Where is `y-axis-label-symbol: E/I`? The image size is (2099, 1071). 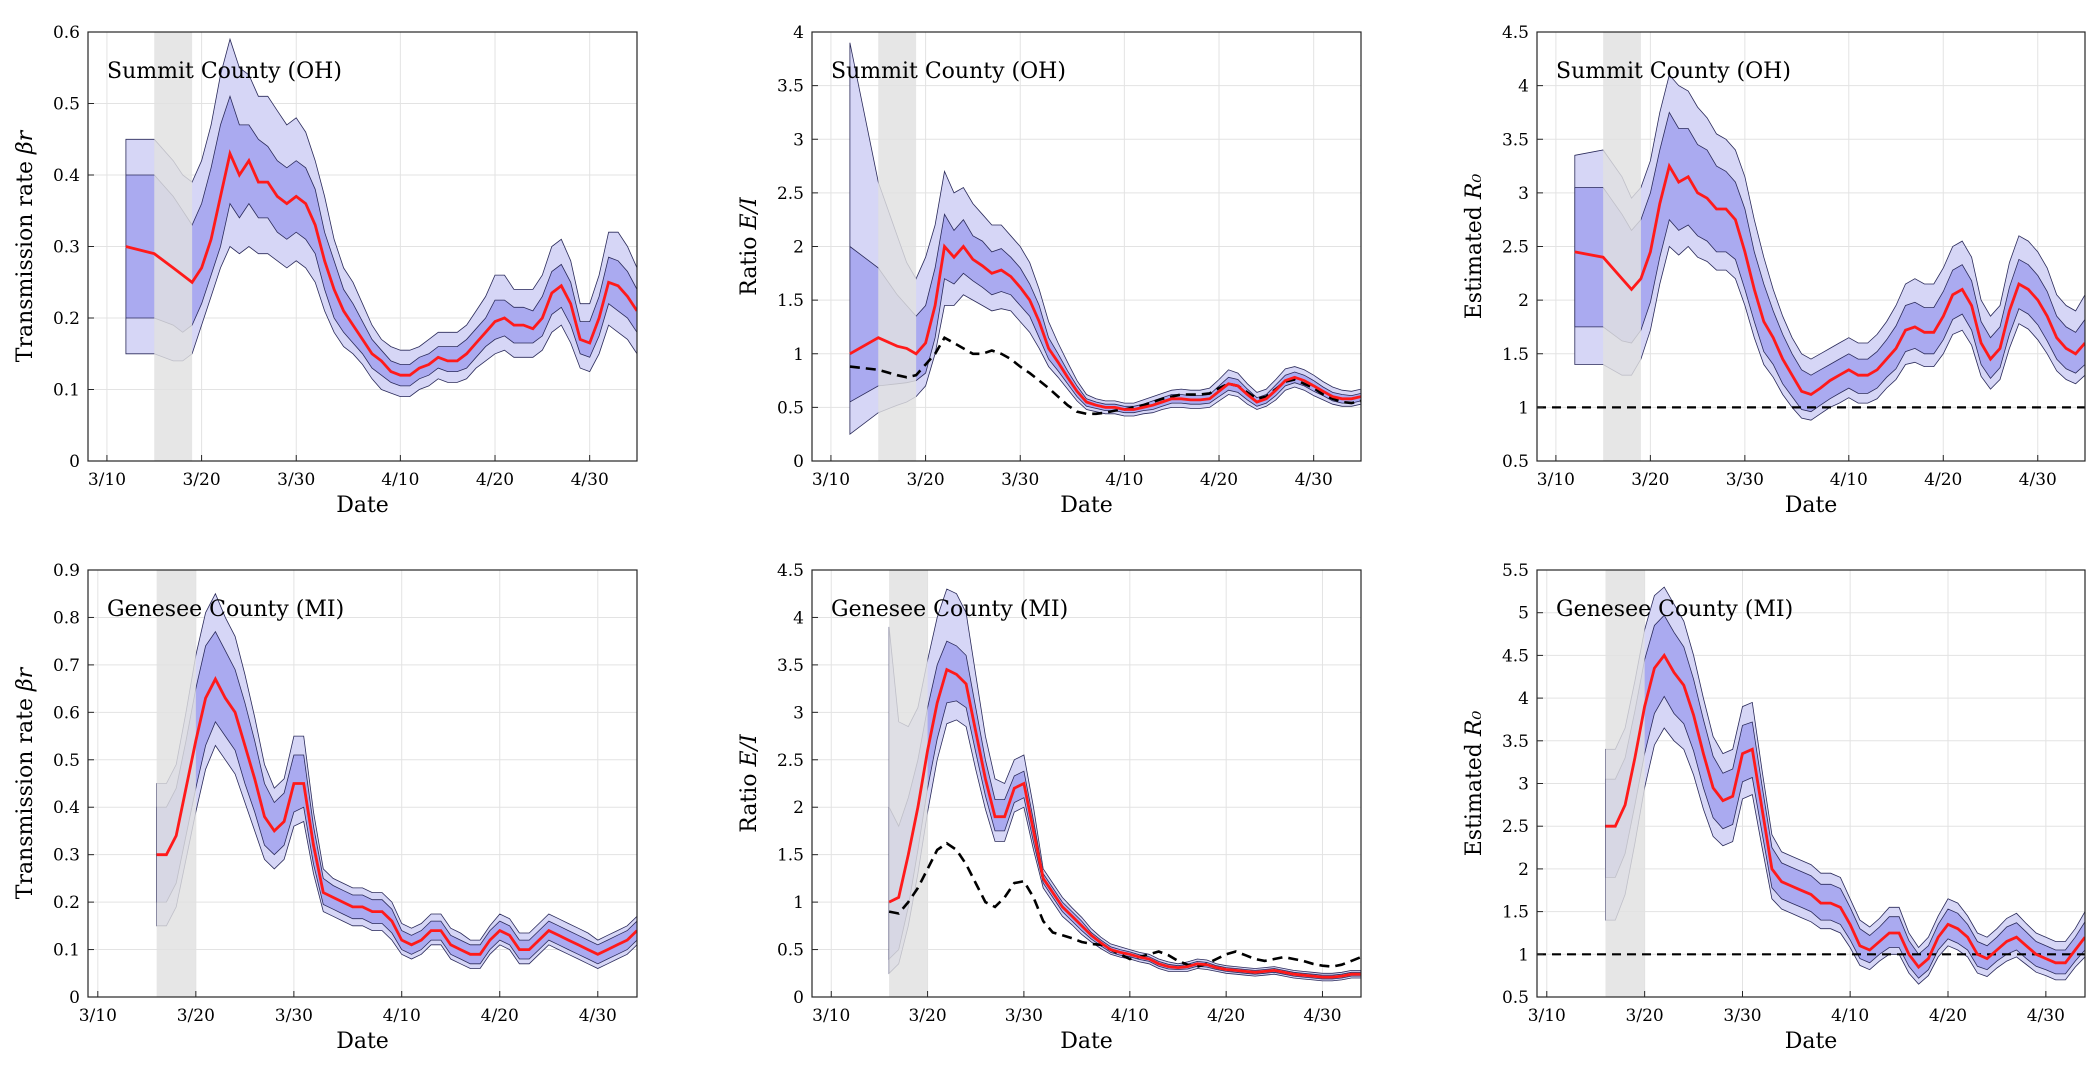
y-axis-label-symbol: E/I is located at coordinates (749, 750).